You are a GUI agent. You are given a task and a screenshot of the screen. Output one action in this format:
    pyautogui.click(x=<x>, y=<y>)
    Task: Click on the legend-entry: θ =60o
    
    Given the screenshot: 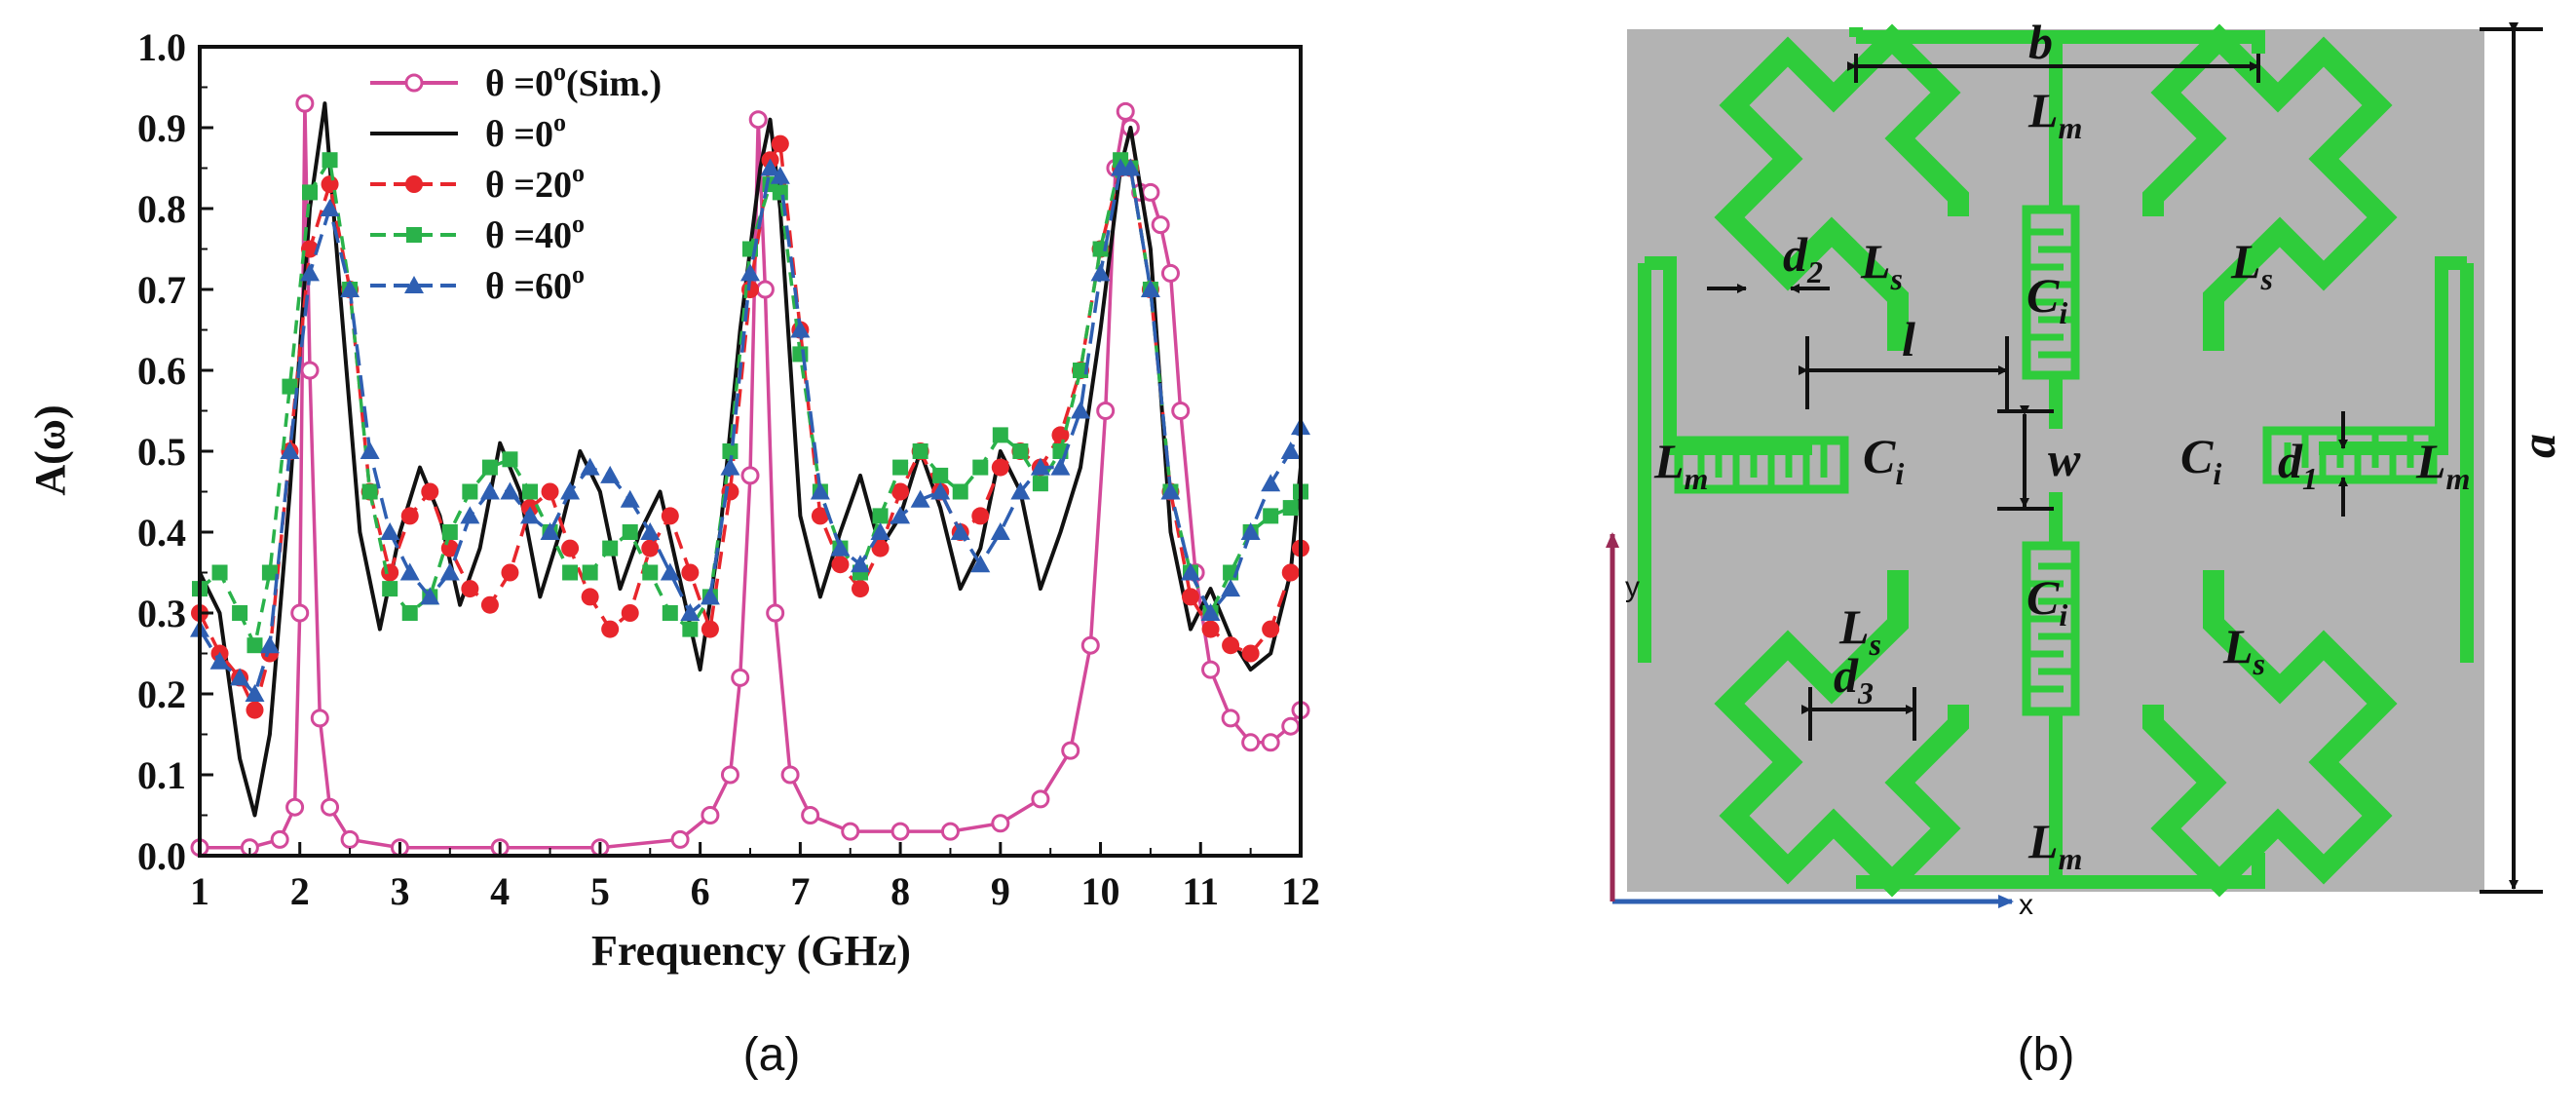 What is the action you would take?
    pyautogui.click(x=477, y=283)
    